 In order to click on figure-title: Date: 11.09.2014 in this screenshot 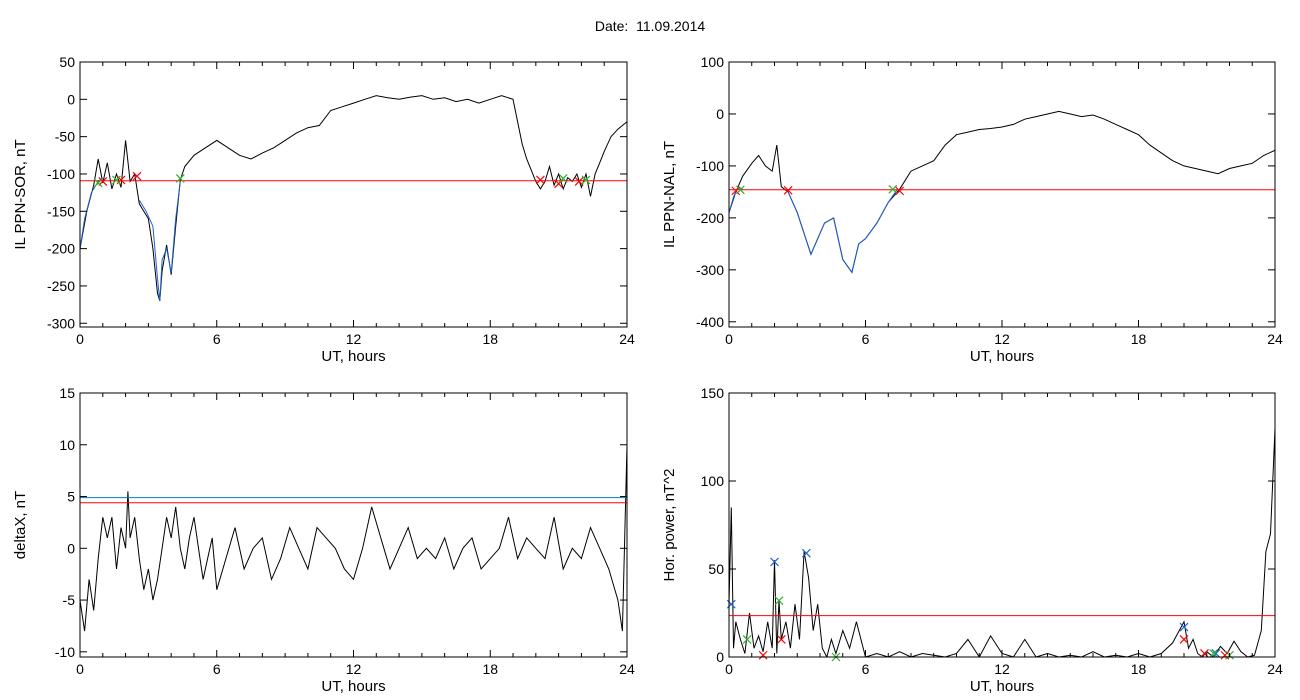, I will do `click(650, 26)`.